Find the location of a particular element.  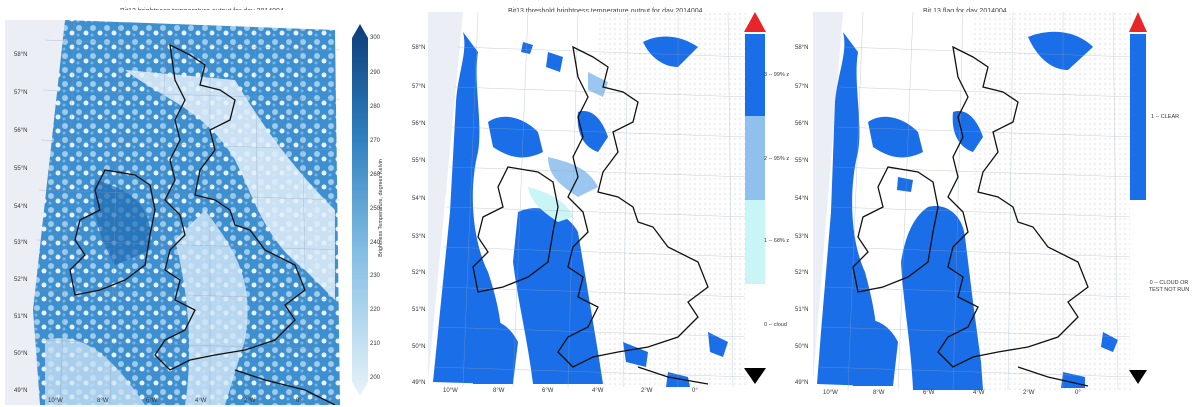

colorbar-tick: 210 is located at coordinates (375, 344).